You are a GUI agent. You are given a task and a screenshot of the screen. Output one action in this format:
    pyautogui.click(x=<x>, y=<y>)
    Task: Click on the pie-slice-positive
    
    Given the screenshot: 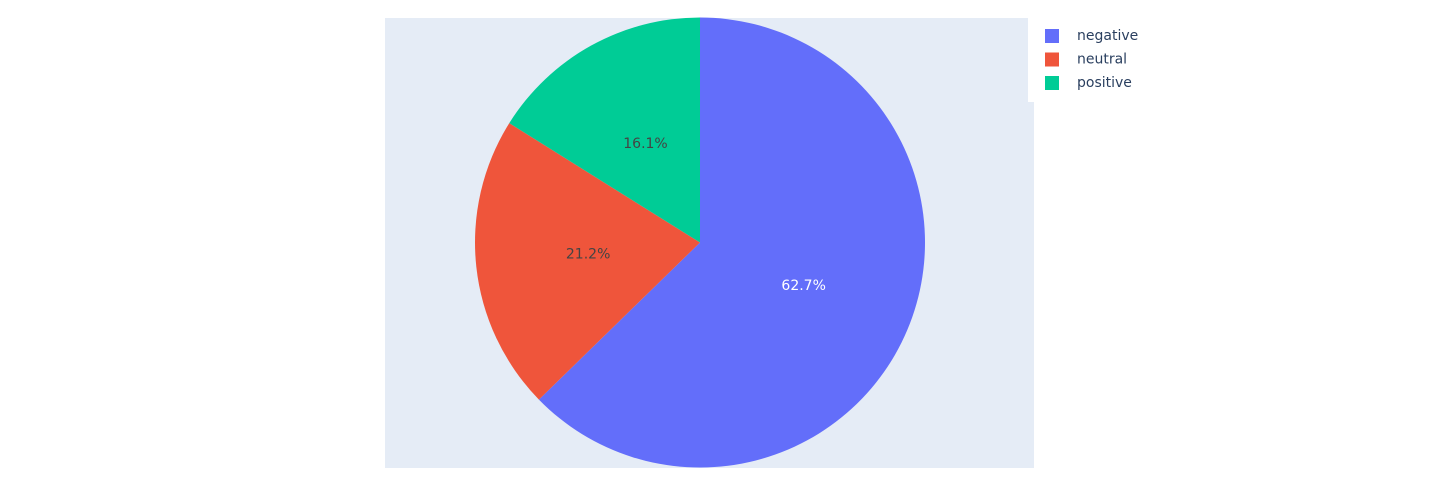 What is the action you would take?
    pyautogui.click(x=604, y=130)
    